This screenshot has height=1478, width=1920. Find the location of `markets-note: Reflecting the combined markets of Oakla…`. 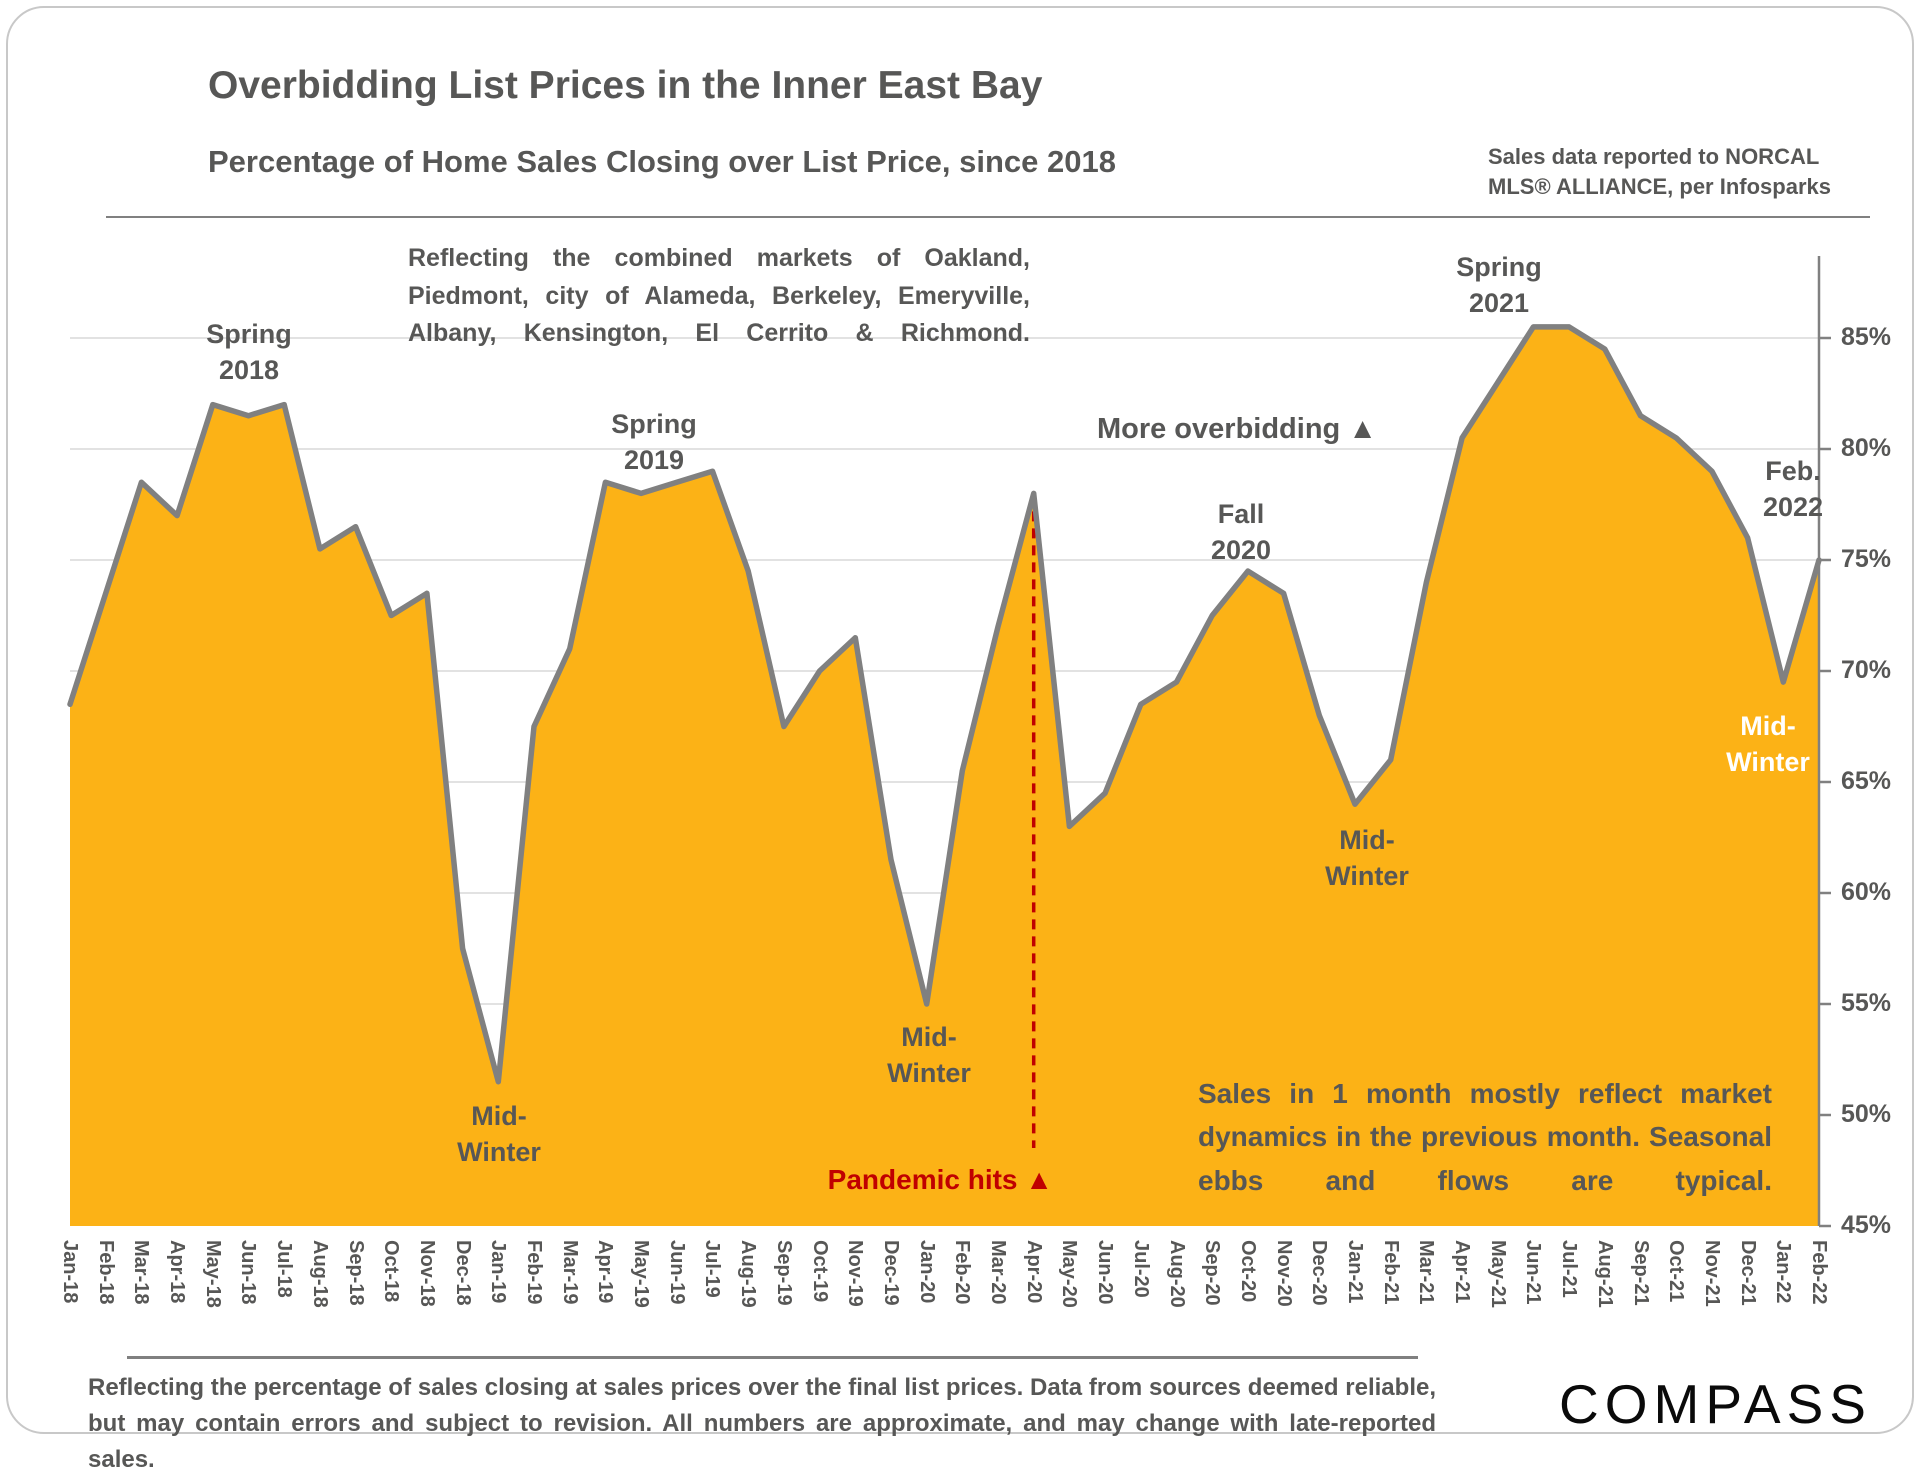

markets-note: Reflecting the combined markets of Oakla… is located at coordinates (719, 295).